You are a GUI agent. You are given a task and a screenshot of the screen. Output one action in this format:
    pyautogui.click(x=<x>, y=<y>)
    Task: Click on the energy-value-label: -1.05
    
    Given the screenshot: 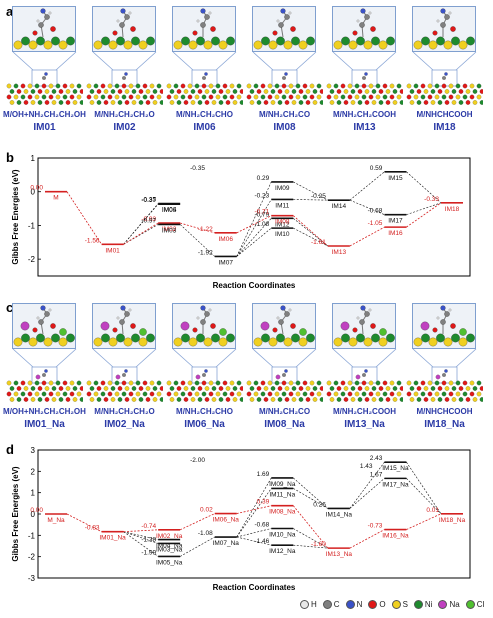 What is the action you would take?
    pyautogui.click(x=375, y=223)
    